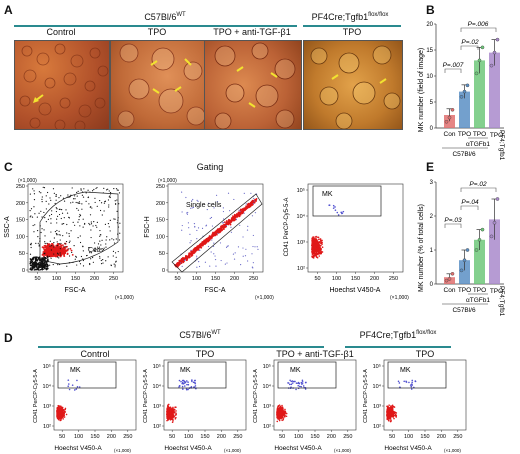  I want to click on micrograph-control-cells, so click(64, 86).